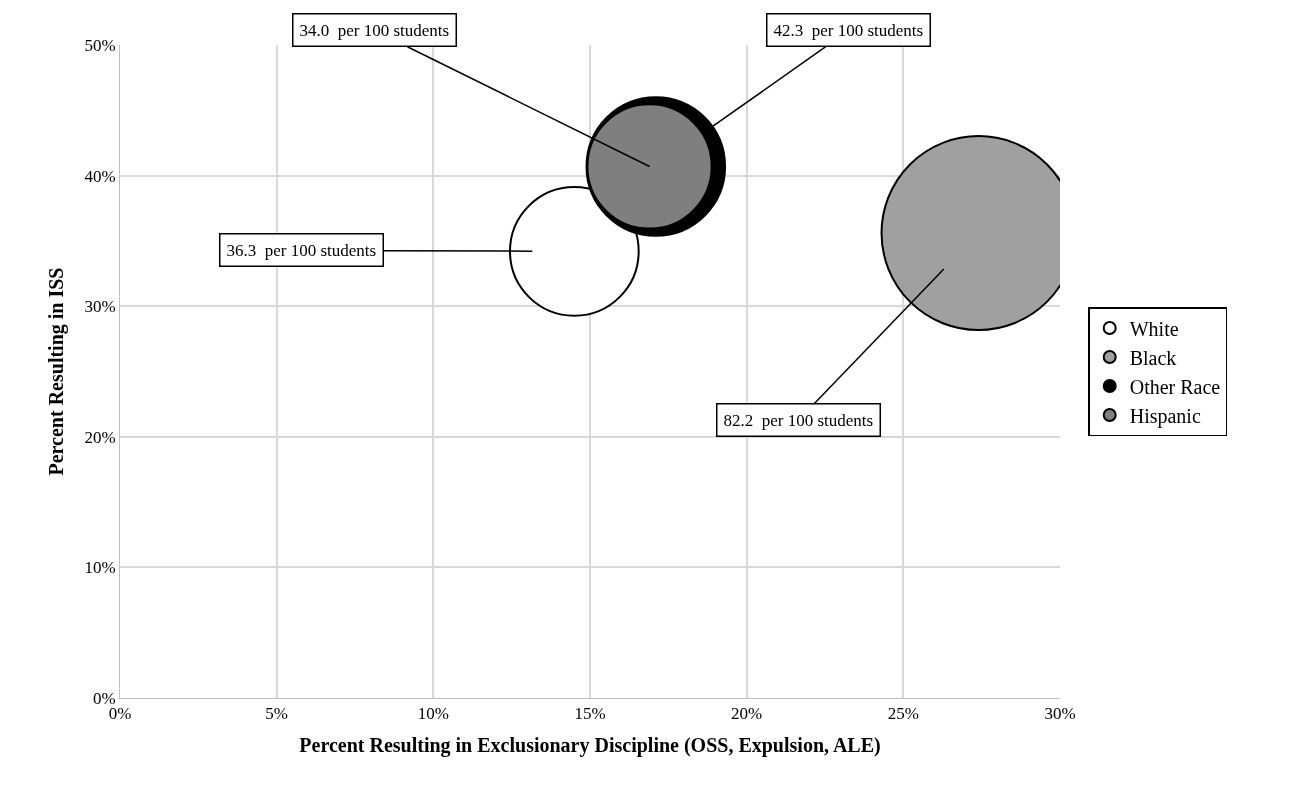 The width and height of the screenshot is (1299, 788). What do you see at coordinates (903, 714) in the screenshot?
I see `x-tick-label: 25%` at bounding box center [903, 714].